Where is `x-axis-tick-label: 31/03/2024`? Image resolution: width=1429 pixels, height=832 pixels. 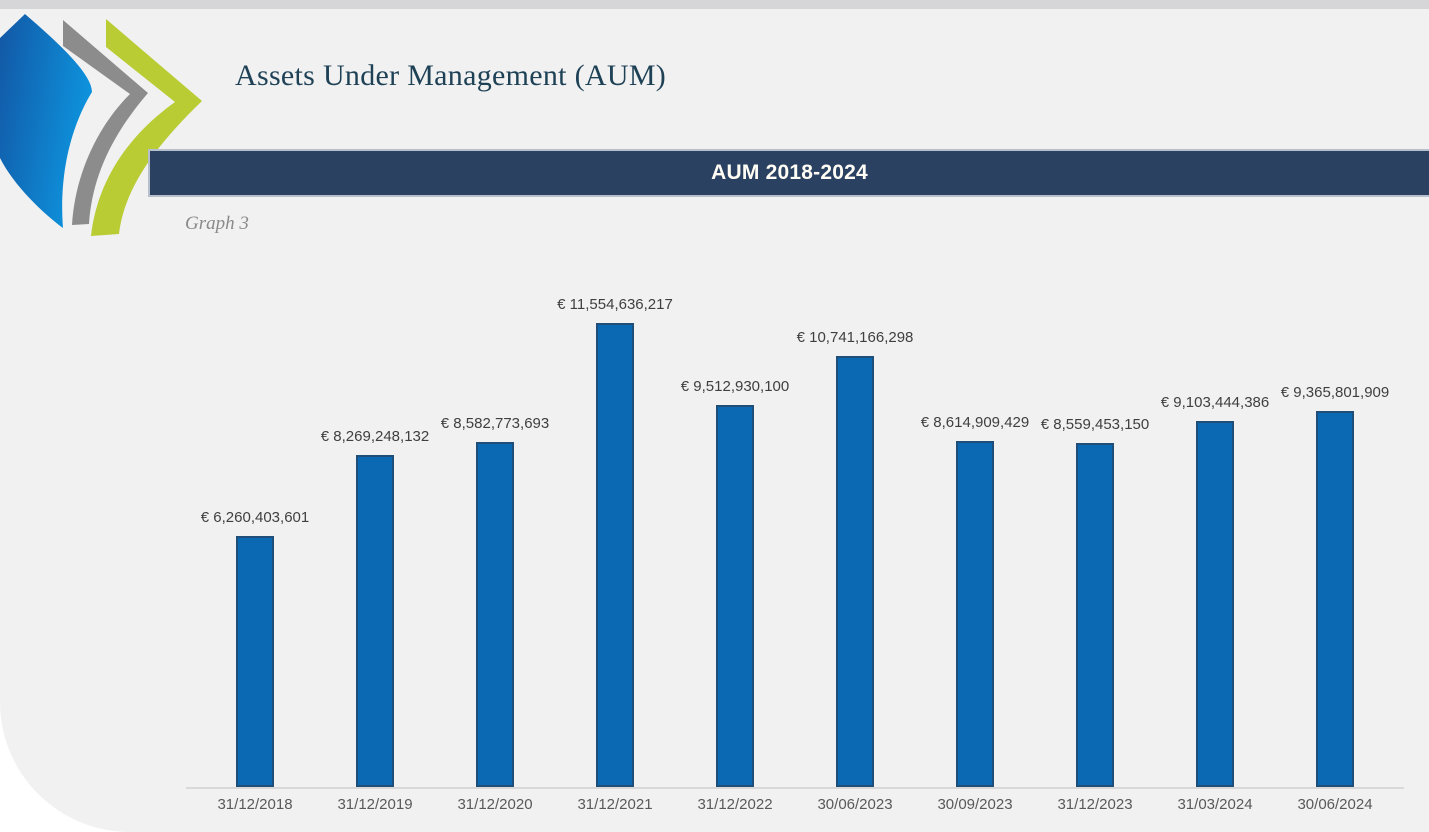 x-axis-tick-label: 31/03/2024 is located at coordinates (1215, 804).